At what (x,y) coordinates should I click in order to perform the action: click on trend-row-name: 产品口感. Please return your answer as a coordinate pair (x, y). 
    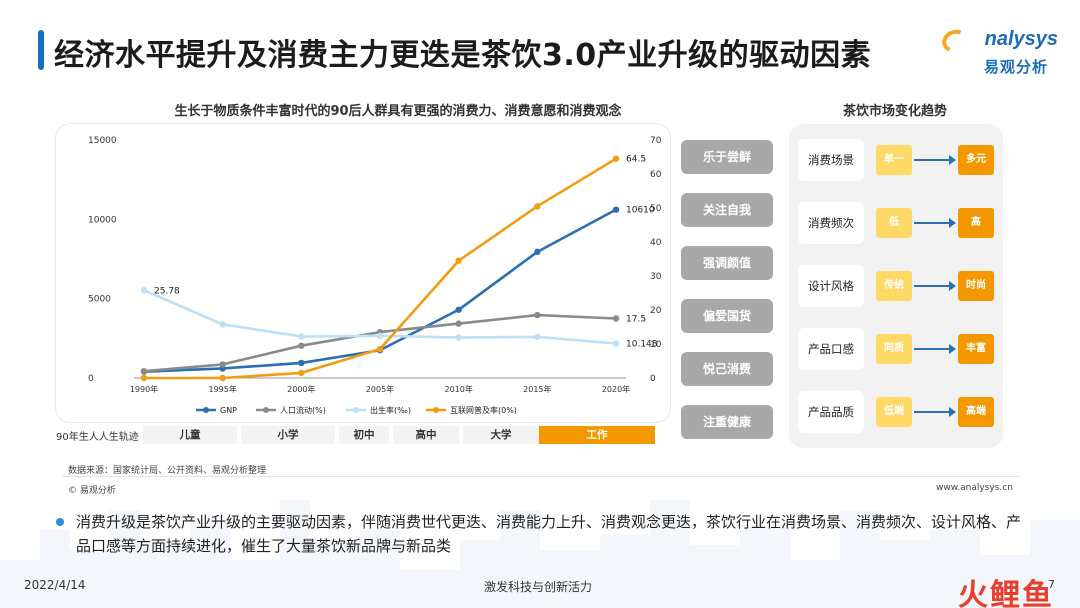
    Looking at the image, I should click on (831, 349).